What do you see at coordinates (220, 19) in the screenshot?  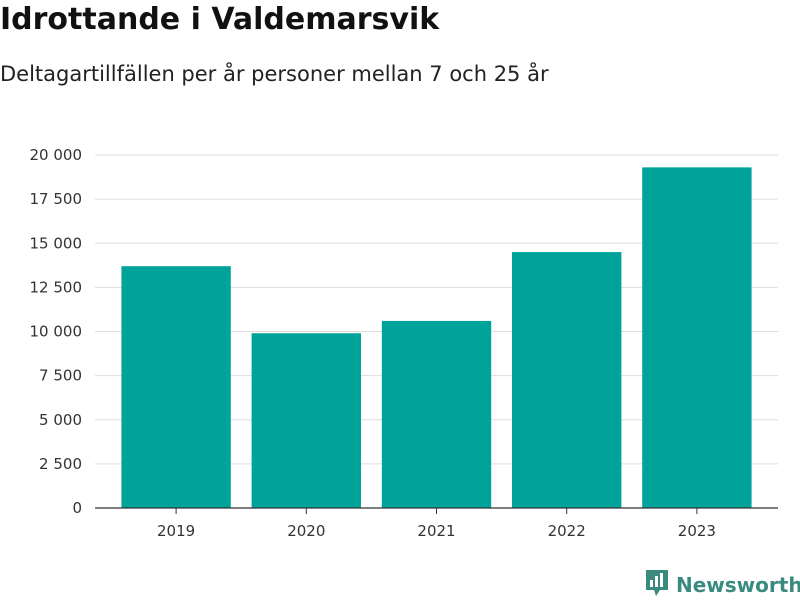 I see `chart-title: Idrottande i Valdemarsvik` at bounding box center [220, 19].